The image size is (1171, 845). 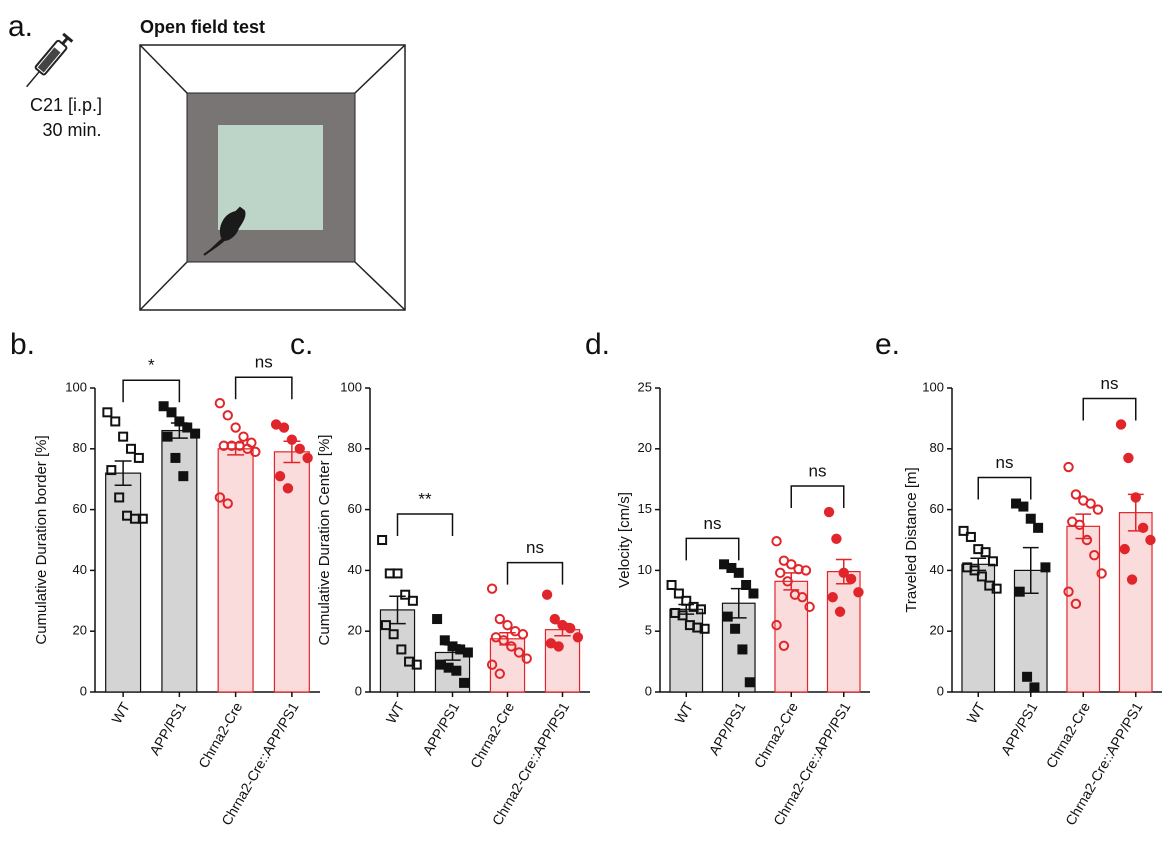 I want to click on y-axis-label: Cumulative Duration Center [%], so click(x=324, y=540).